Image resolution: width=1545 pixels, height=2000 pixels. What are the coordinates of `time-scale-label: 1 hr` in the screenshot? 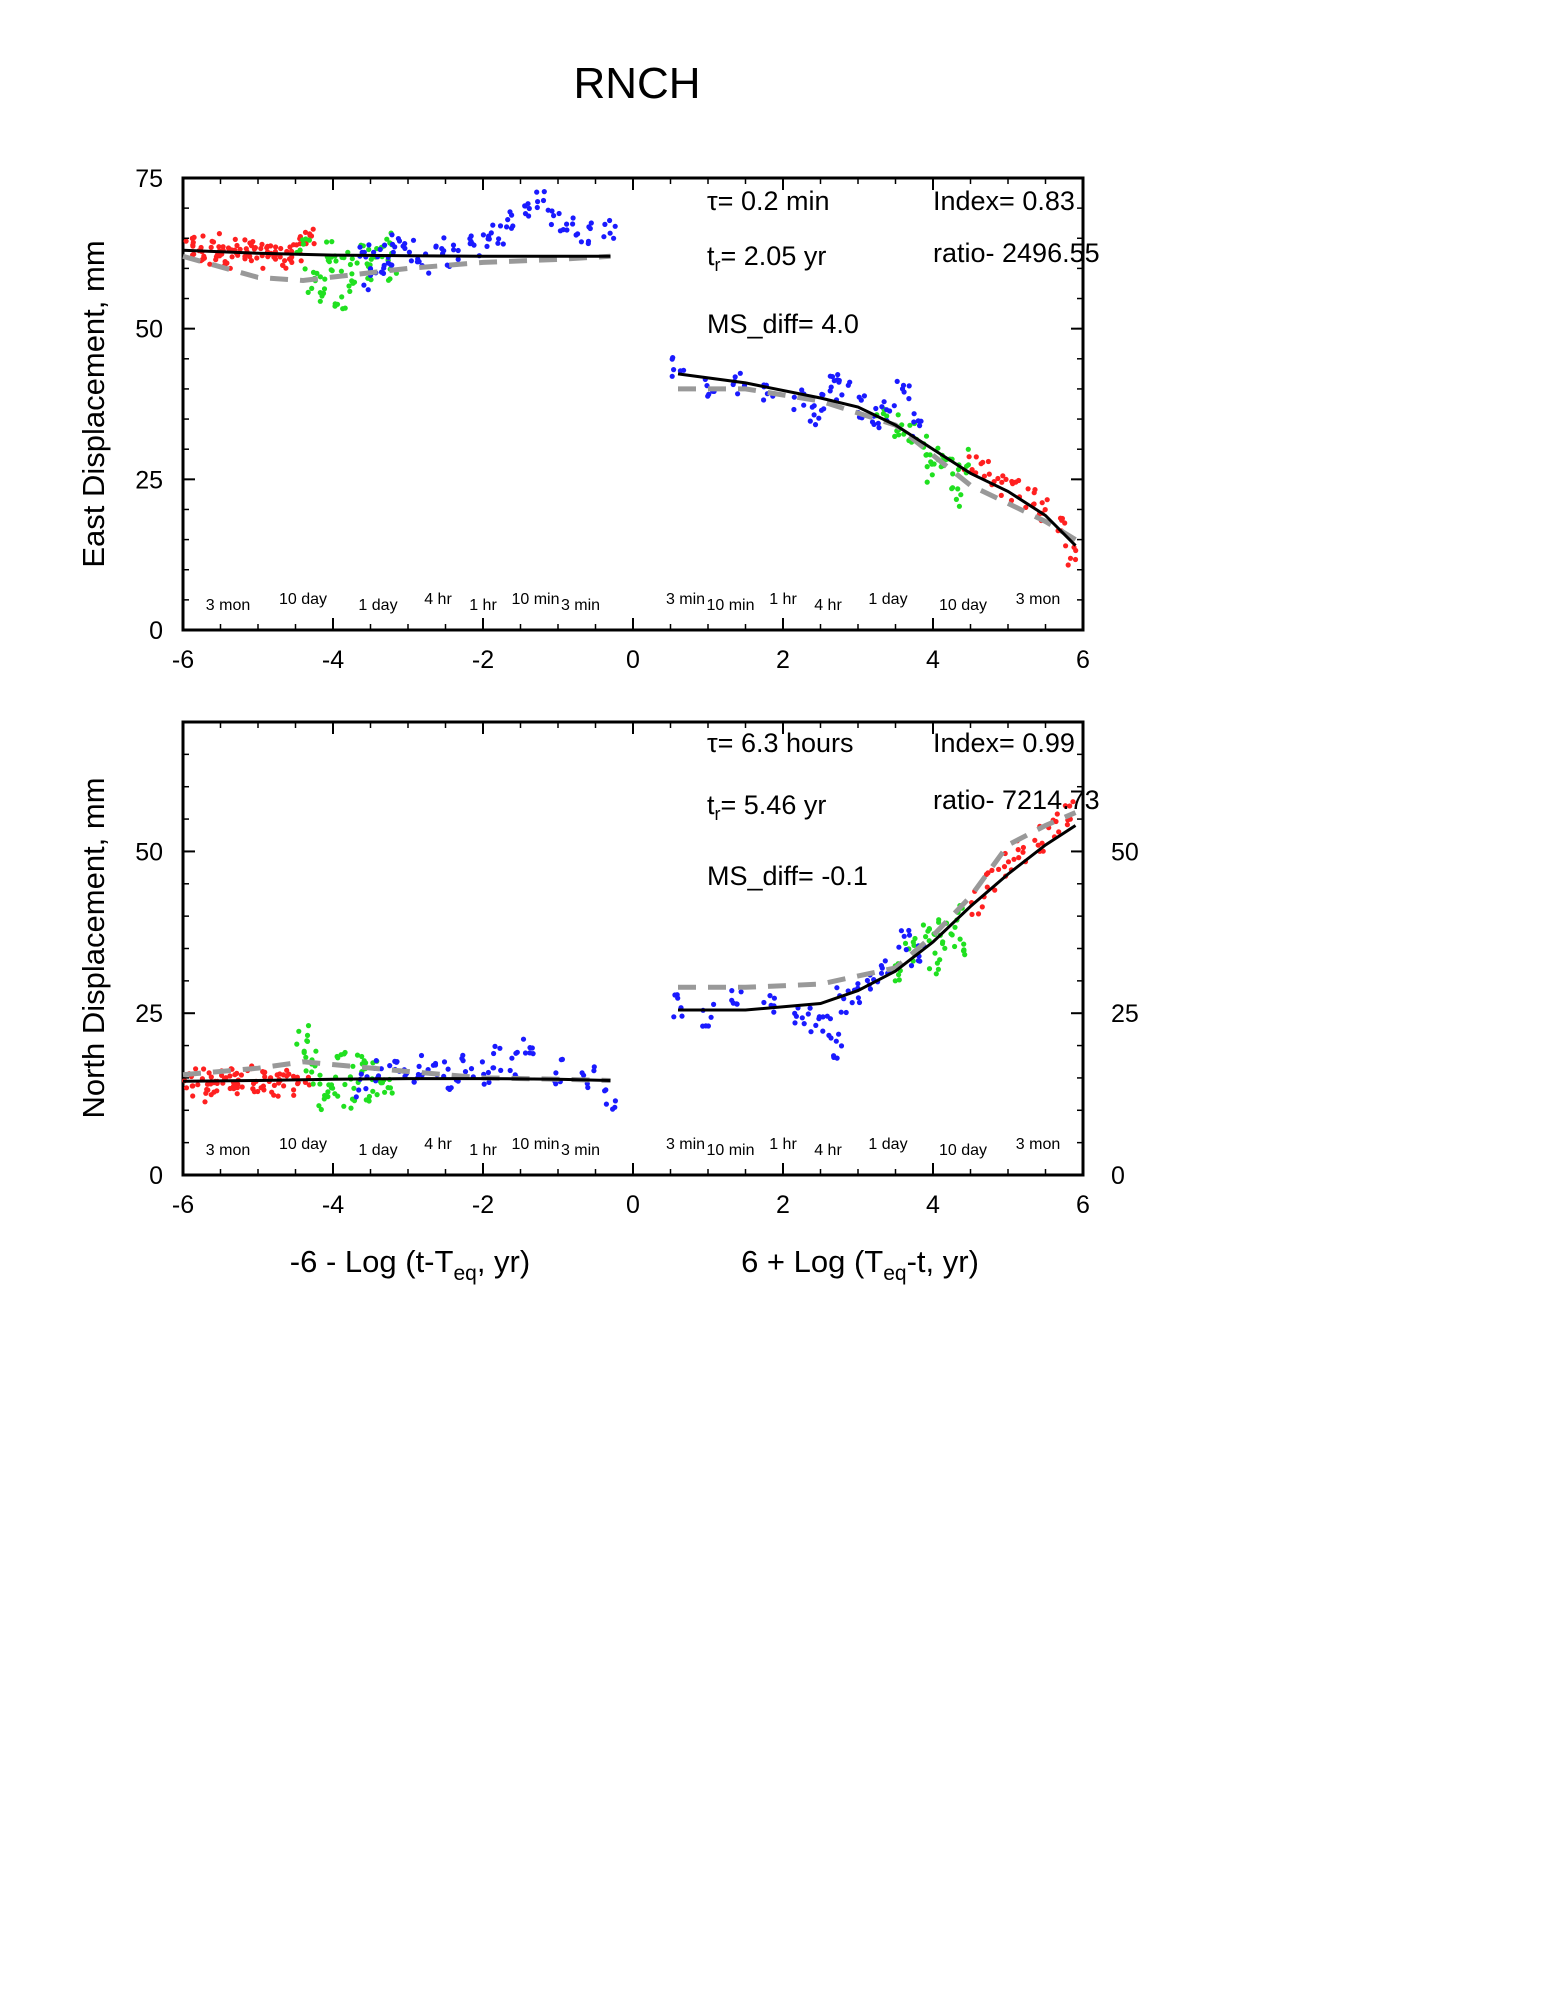 It's located at (783, 1144).